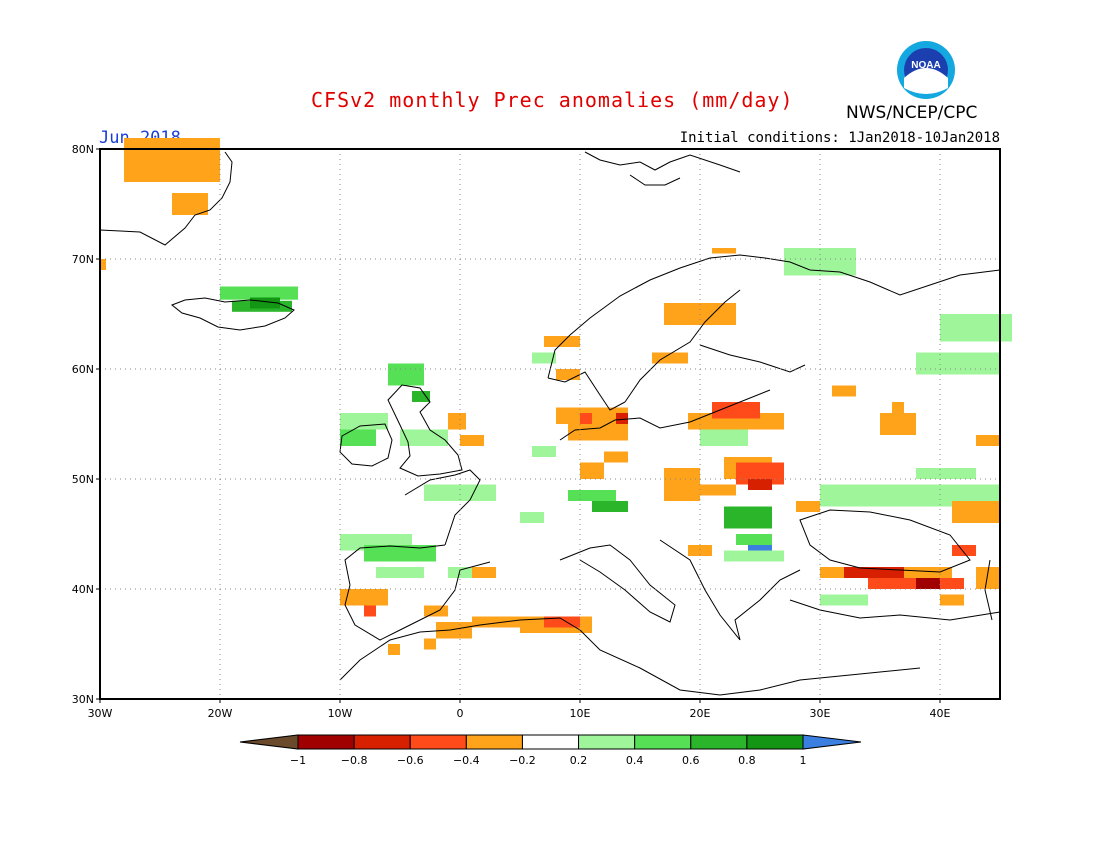 The width and height of the screenshot is (1100, 850). Describe the element at coordinates (522, 760) in the screenshot. I see `colorbar-tick-label: −0.2` at that location.